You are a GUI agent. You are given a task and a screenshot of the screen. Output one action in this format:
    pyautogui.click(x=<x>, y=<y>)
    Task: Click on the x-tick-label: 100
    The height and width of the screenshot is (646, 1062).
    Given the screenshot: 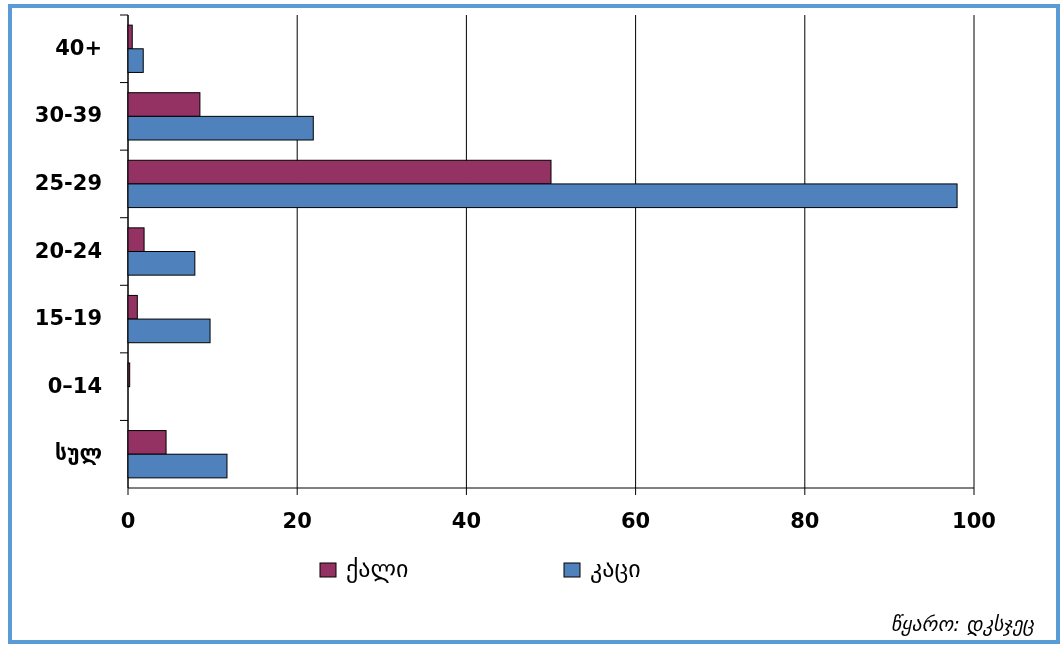 What is the action you would take?
    pyautogui.click(x=974, y=521)
    